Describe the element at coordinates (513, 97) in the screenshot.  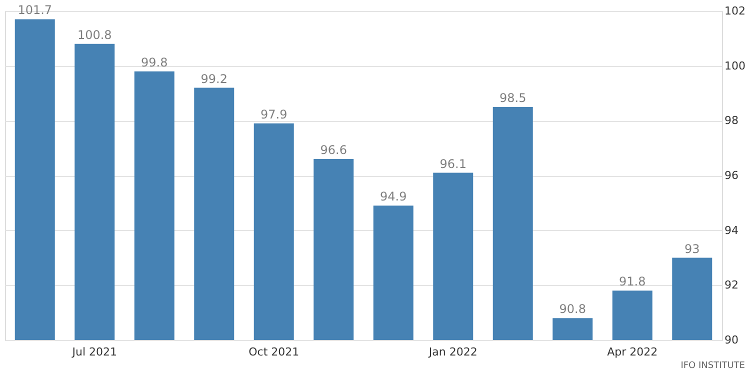
I see `data-label: 98.5` at that location.